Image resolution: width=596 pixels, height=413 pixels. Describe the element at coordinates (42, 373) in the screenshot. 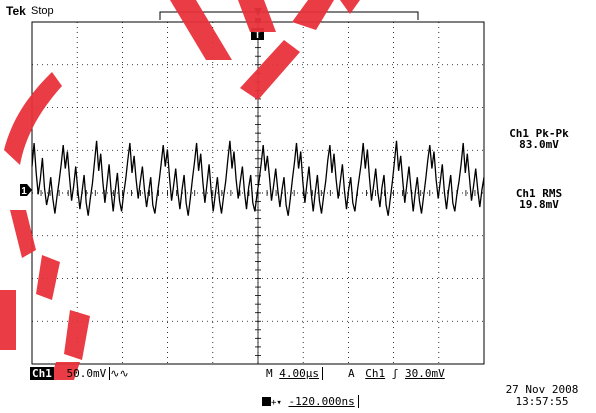

I see `channel-tag: Ch1` at that location.